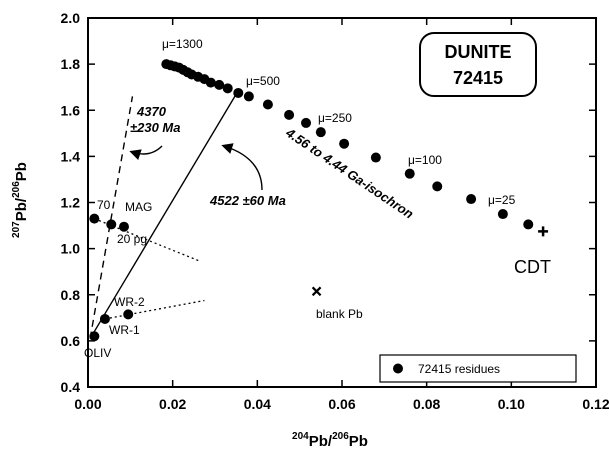 The width and height of the screenshot is (609, 455). What do you see at coordinates (87, 404) in the screenshot?
I see `x-tick-label: 0.00` at bounding box center [87, 404].